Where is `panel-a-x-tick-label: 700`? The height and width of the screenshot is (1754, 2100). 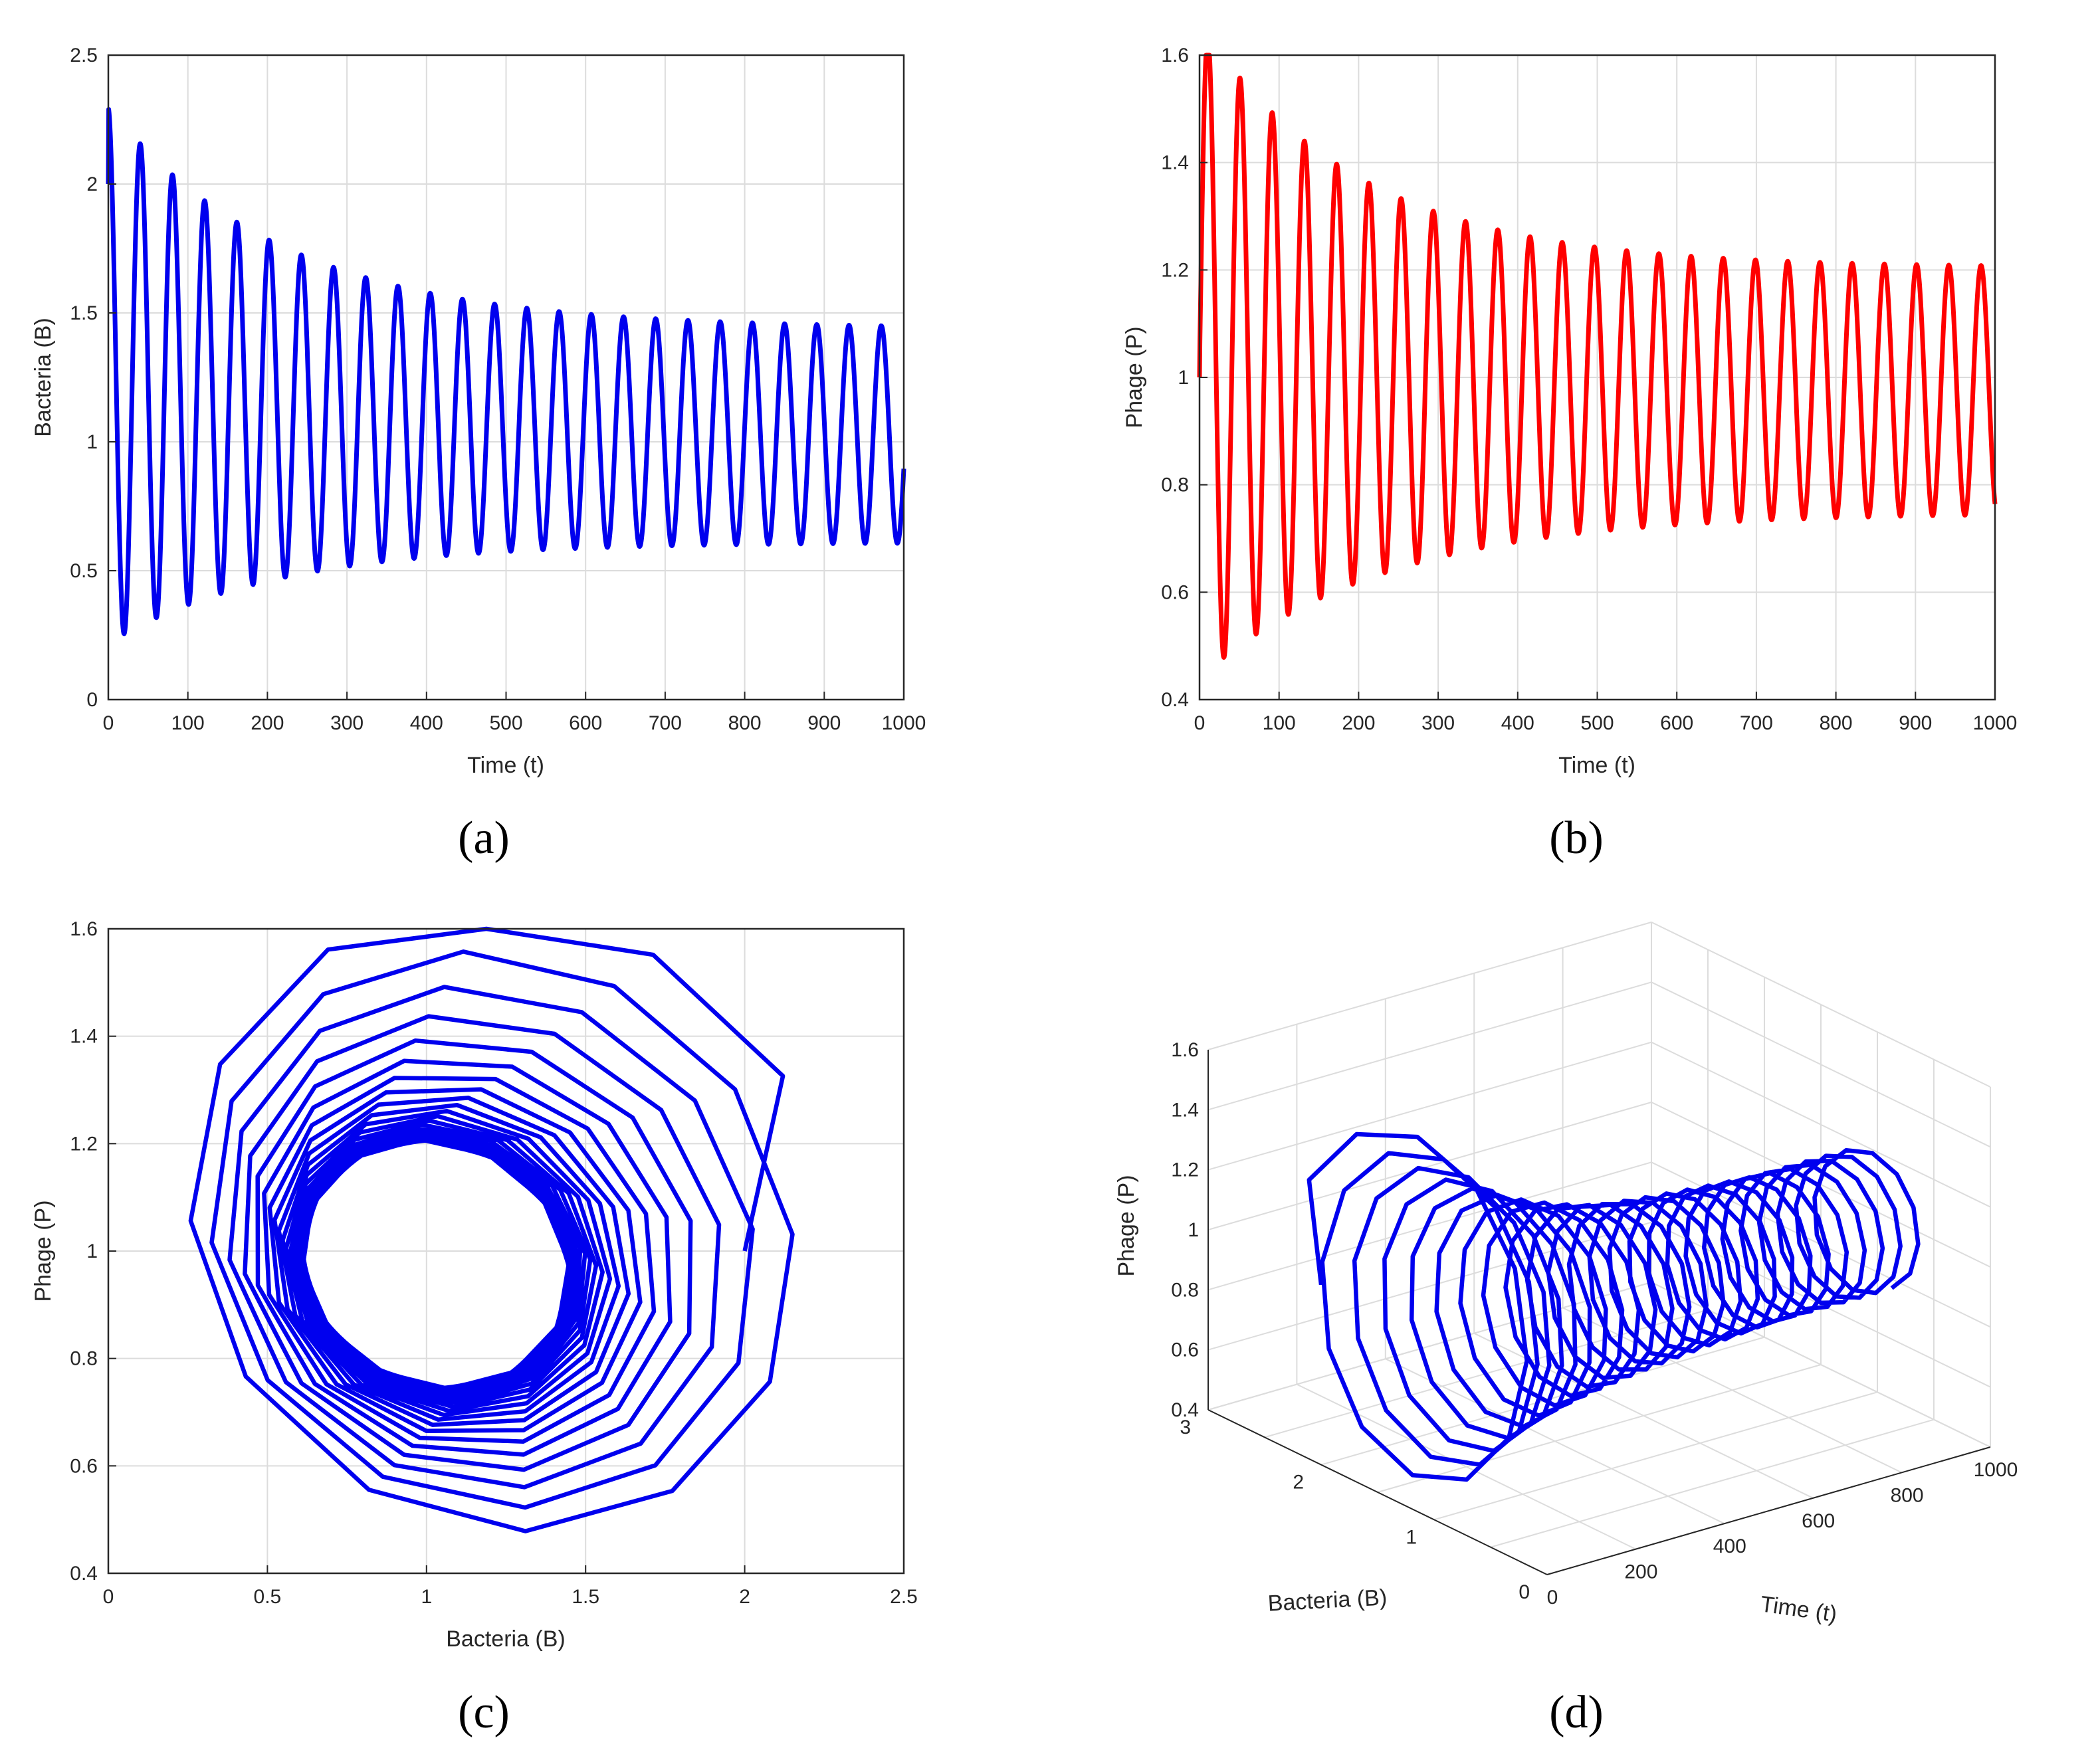
panel-a-x-tick-label: 700 is located at coordinates (665, 723).